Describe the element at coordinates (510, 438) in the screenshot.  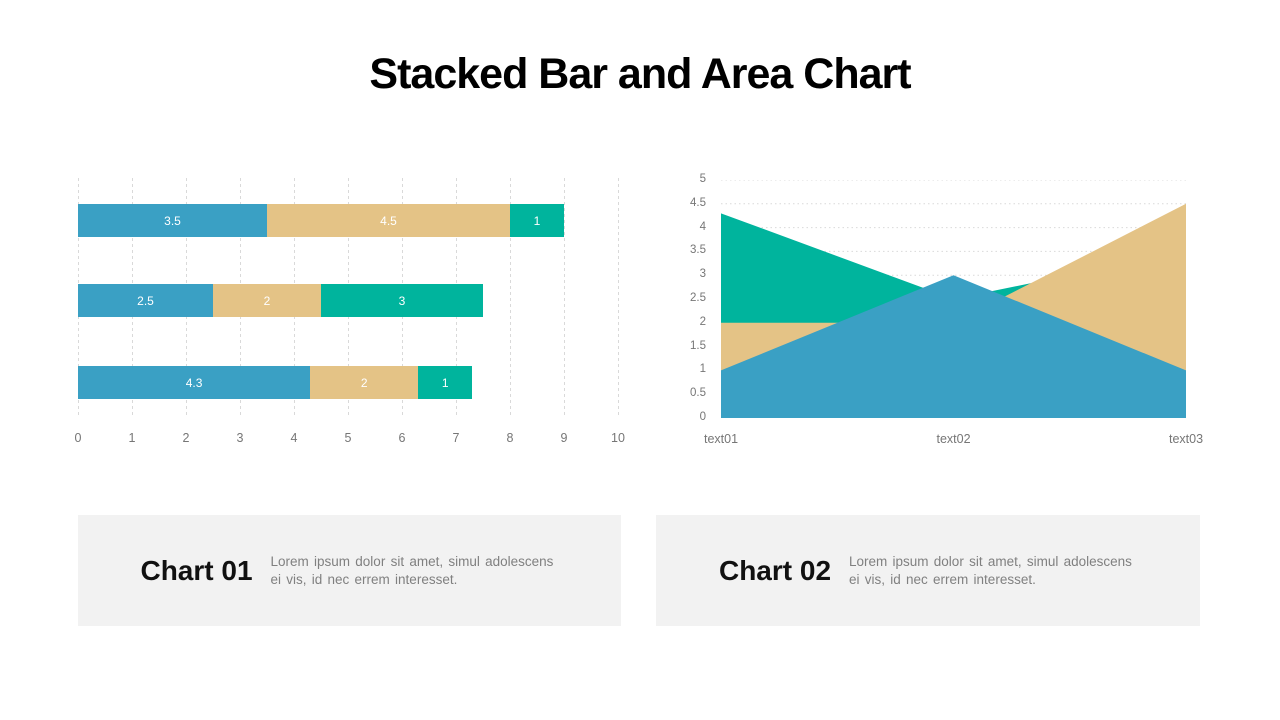
I see `bar-chart-x-tick-label: 8` at that location.